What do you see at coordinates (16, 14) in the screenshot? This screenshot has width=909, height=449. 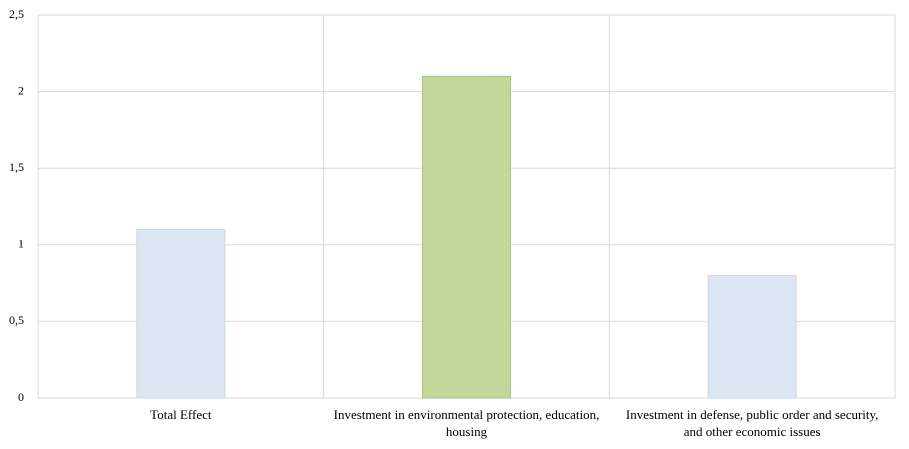 I see `y-tick-label: 2,5` at bounding box center [16, 14].